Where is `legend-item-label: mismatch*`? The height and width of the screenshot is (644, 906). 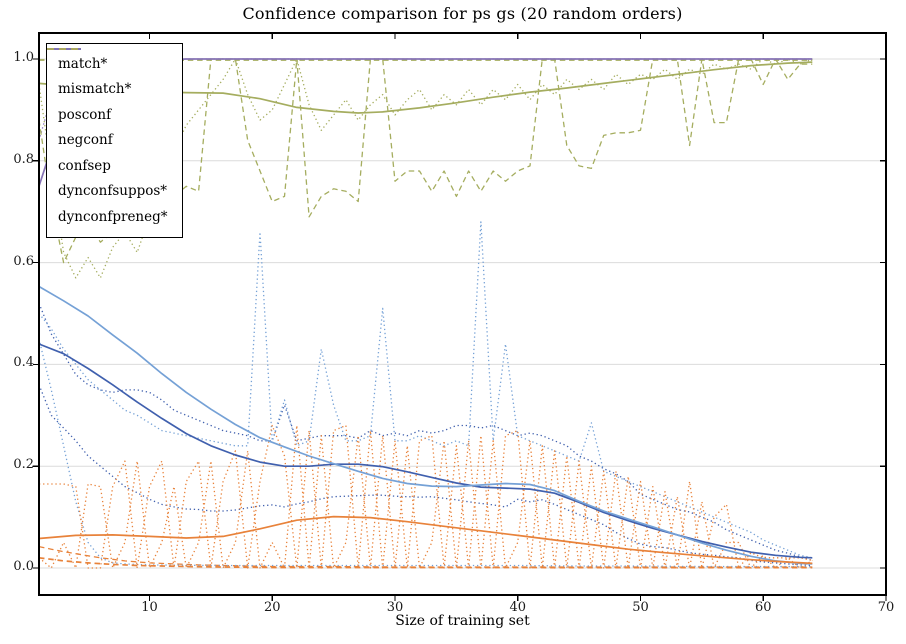
legend-item-label: mismatch* is located at coordinates (95, 89).